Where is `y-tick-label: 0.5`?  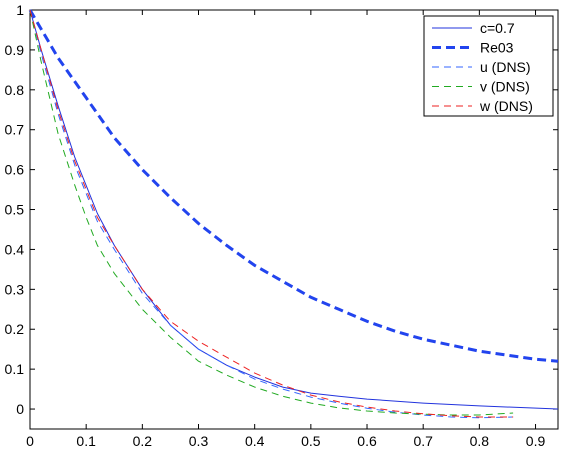 y-tick-label: 0.5 is located at coordinates (15, 210).